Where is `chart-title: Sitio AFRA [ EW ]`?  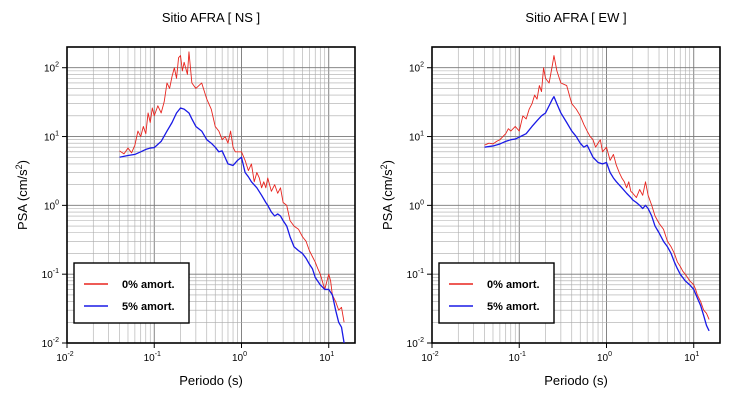
chart-title: Sitio AFRA [ EW ] is located at coordinates (575, 17).